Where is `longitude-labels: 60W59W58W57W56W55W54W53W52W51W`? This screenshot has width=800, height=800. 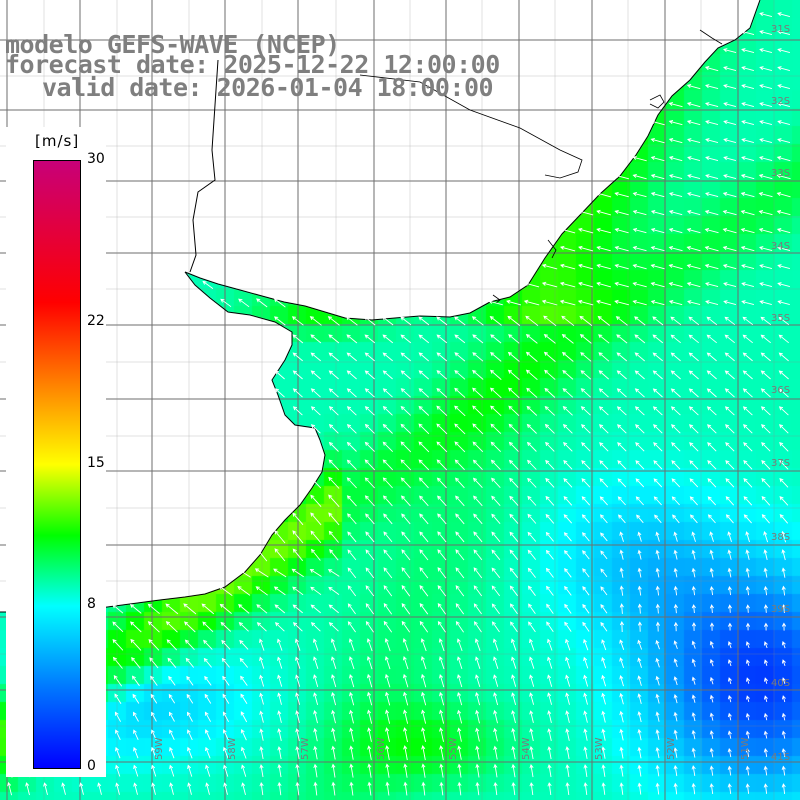 longitude-labels: 60W59W58W57W56W55W54W53W52W51W is located at coordinates (416, 748).